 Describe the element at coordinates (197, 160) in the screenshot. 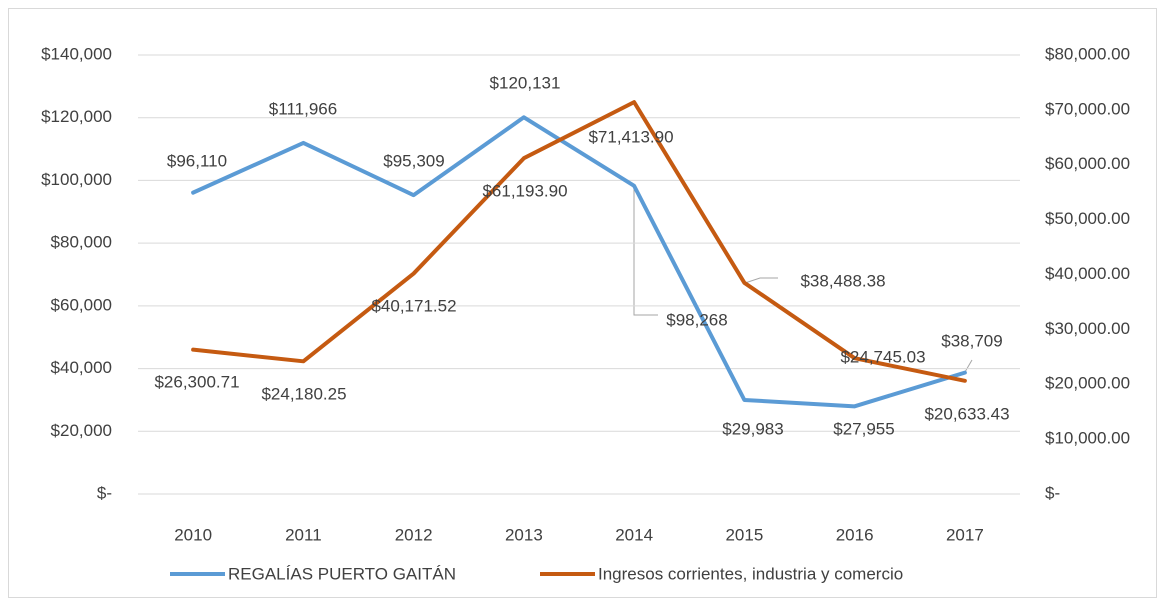

I see `data-label: $96,110` at that location.